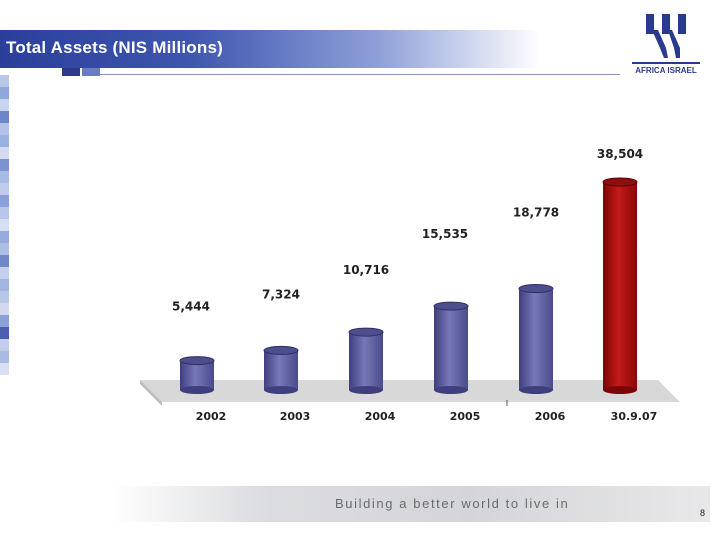 Image resolution: width=720 pixels, height=540 pixels. What do you see at coordinates (151, 393) in the screenshot?
I see `chart-floor-edge` at bounding box center [151, 393].